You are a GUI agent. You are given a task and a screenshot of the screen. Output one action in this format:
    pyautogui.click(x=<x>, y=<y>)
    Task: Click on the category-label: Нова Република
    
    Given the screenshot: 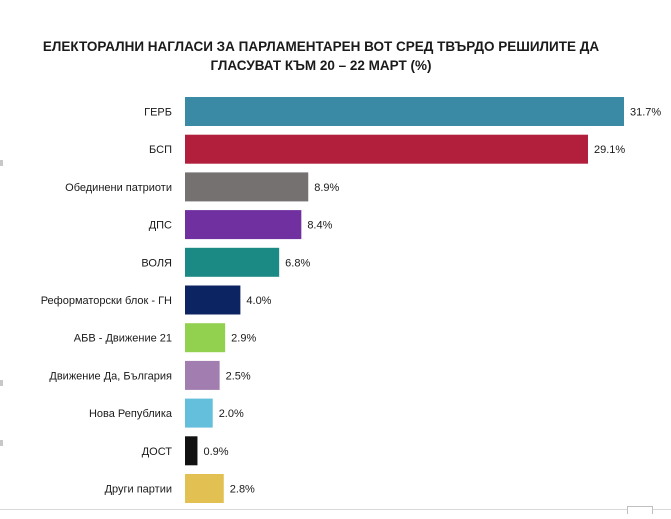 What is the action you would take?
    pyautogui.click(x=131, y=414)
    